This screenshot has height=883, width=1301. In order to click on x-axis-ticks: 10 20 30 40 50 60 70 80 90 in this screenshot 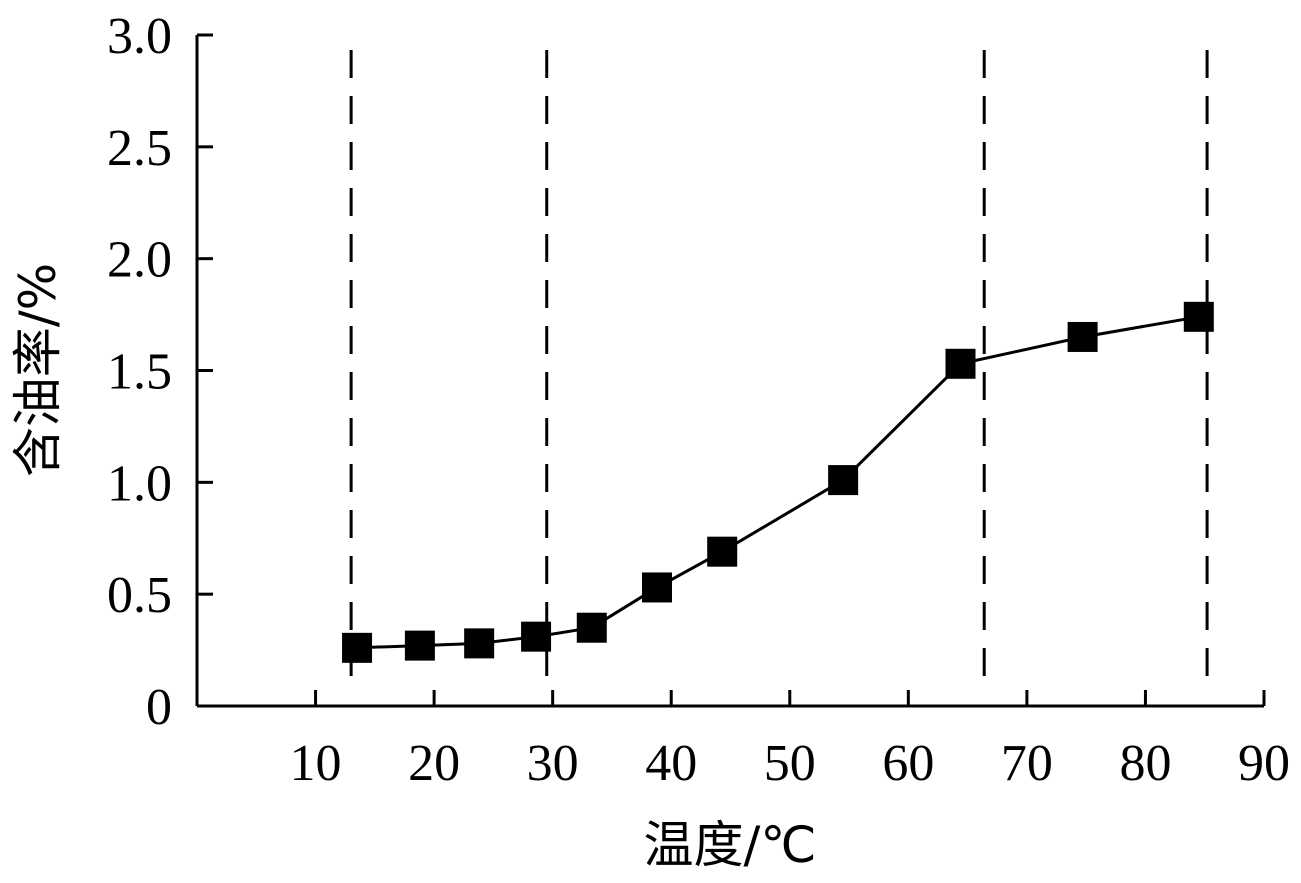, I will do `click(790, 741)`.